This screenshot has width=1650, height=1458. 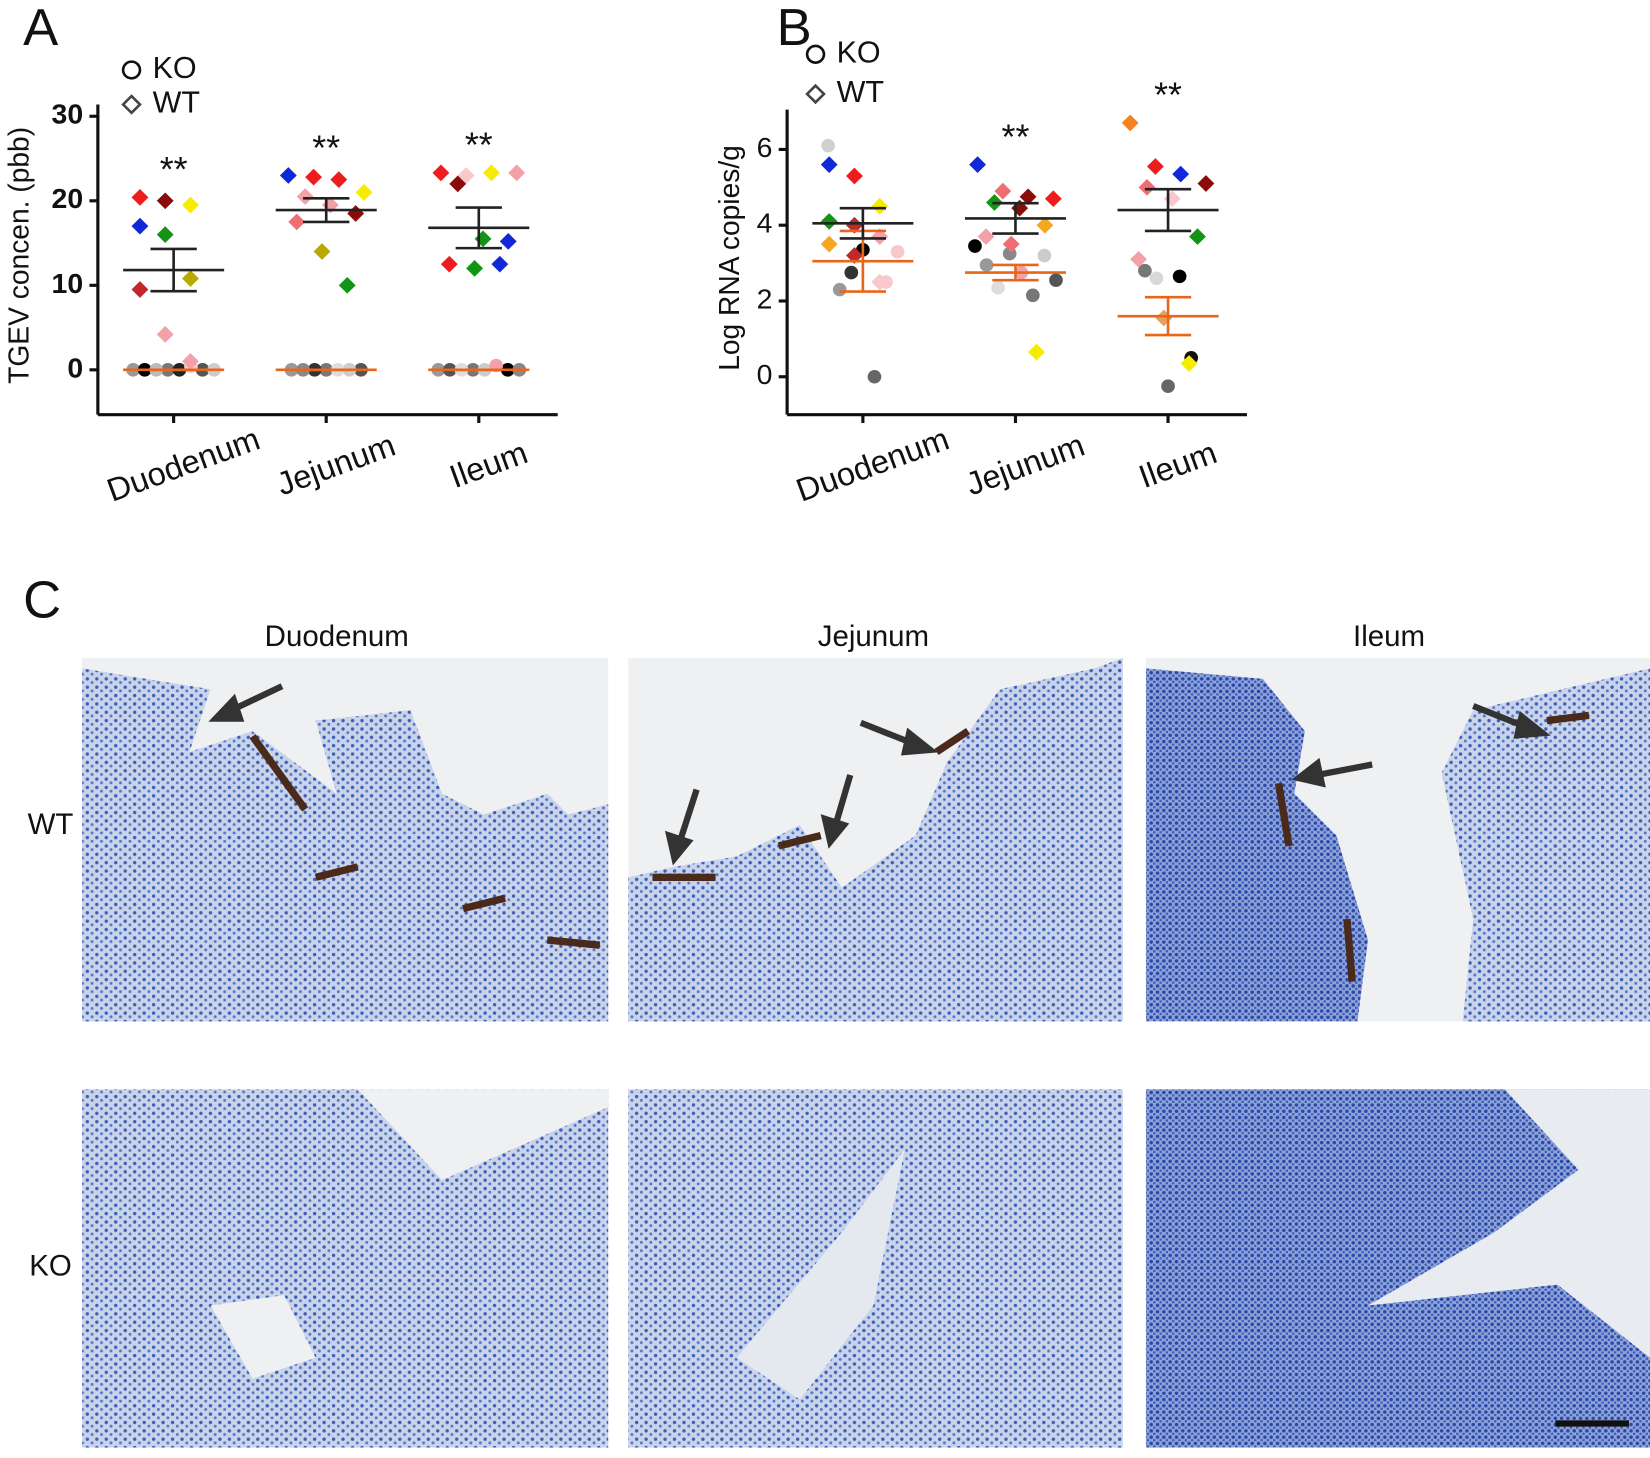 I want to click on x-tick-label: Ileum, so click(x=1177, y=464).